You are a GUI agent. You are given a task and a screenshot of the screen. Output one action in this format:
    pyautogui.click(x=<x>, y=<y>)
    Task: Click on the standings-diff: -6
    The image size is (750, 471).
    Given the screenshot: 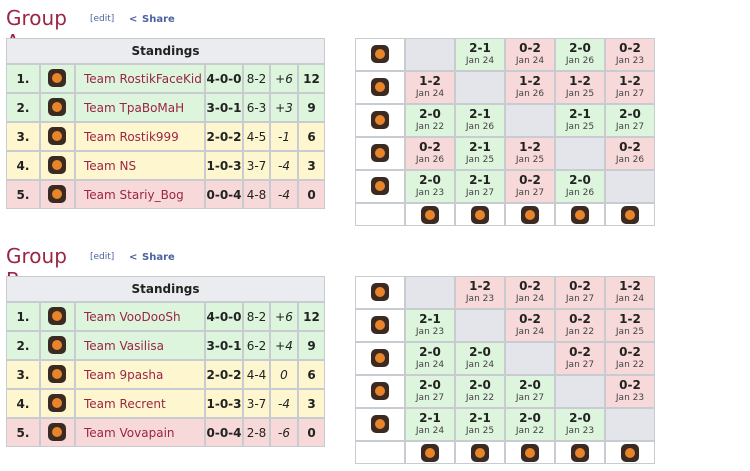 What is the action you would take?
    pyautogui.click(x=284, y=432)
    